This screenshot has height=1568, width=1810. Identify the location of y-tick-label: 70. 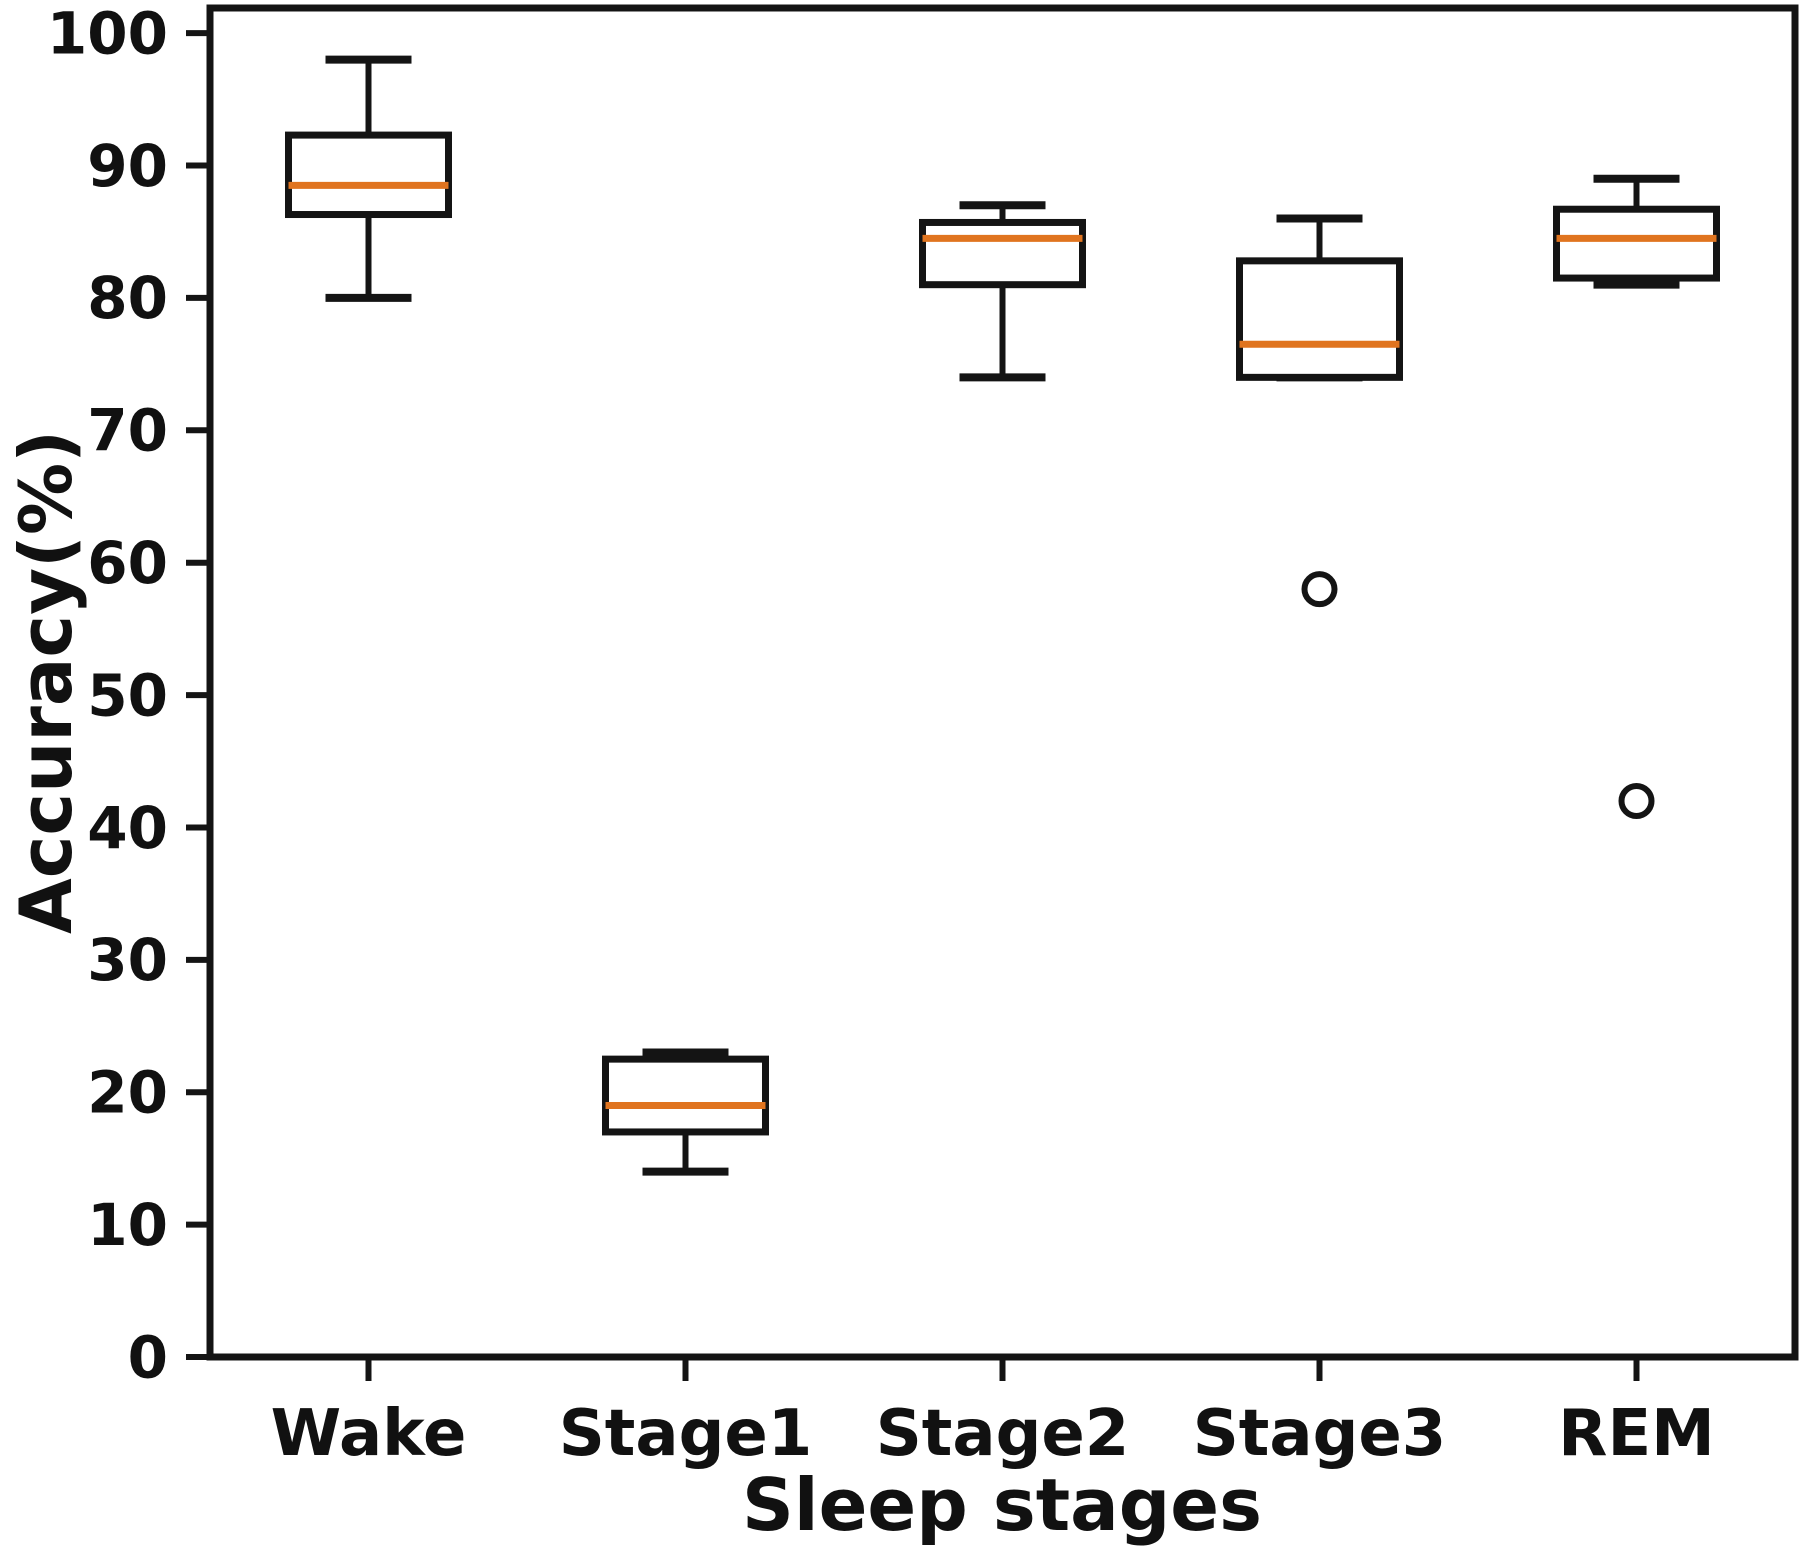
(127, 431).